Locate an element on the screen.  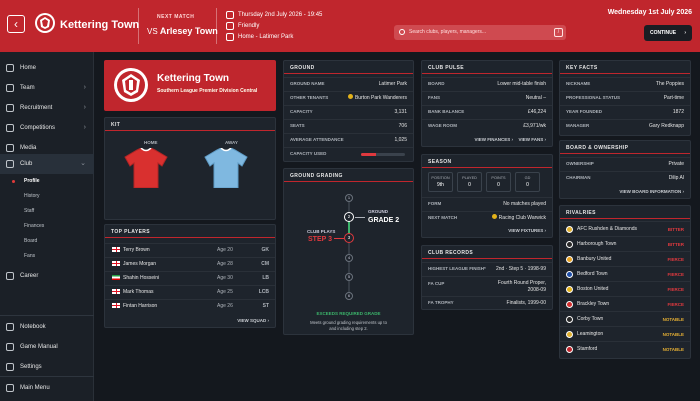
menu-icon is located at coordinates (10, 388).